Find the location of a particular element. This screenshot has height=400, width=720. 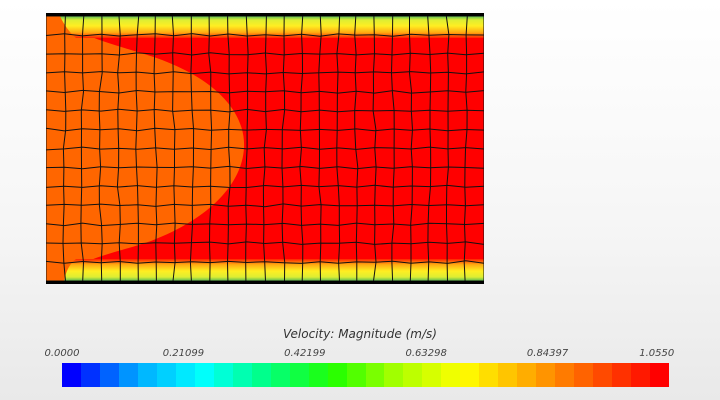

colorbar-tick-label: 0.21099 is located at coordinates (183, 353).